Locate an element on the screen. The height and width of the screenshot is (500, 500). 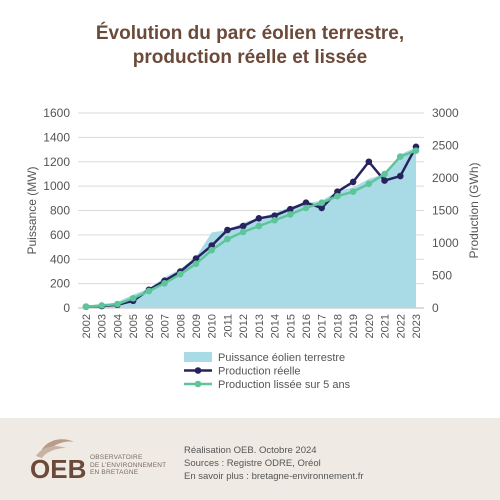
y-right-tick-label: 1000 is located at coordinates (445, 243).